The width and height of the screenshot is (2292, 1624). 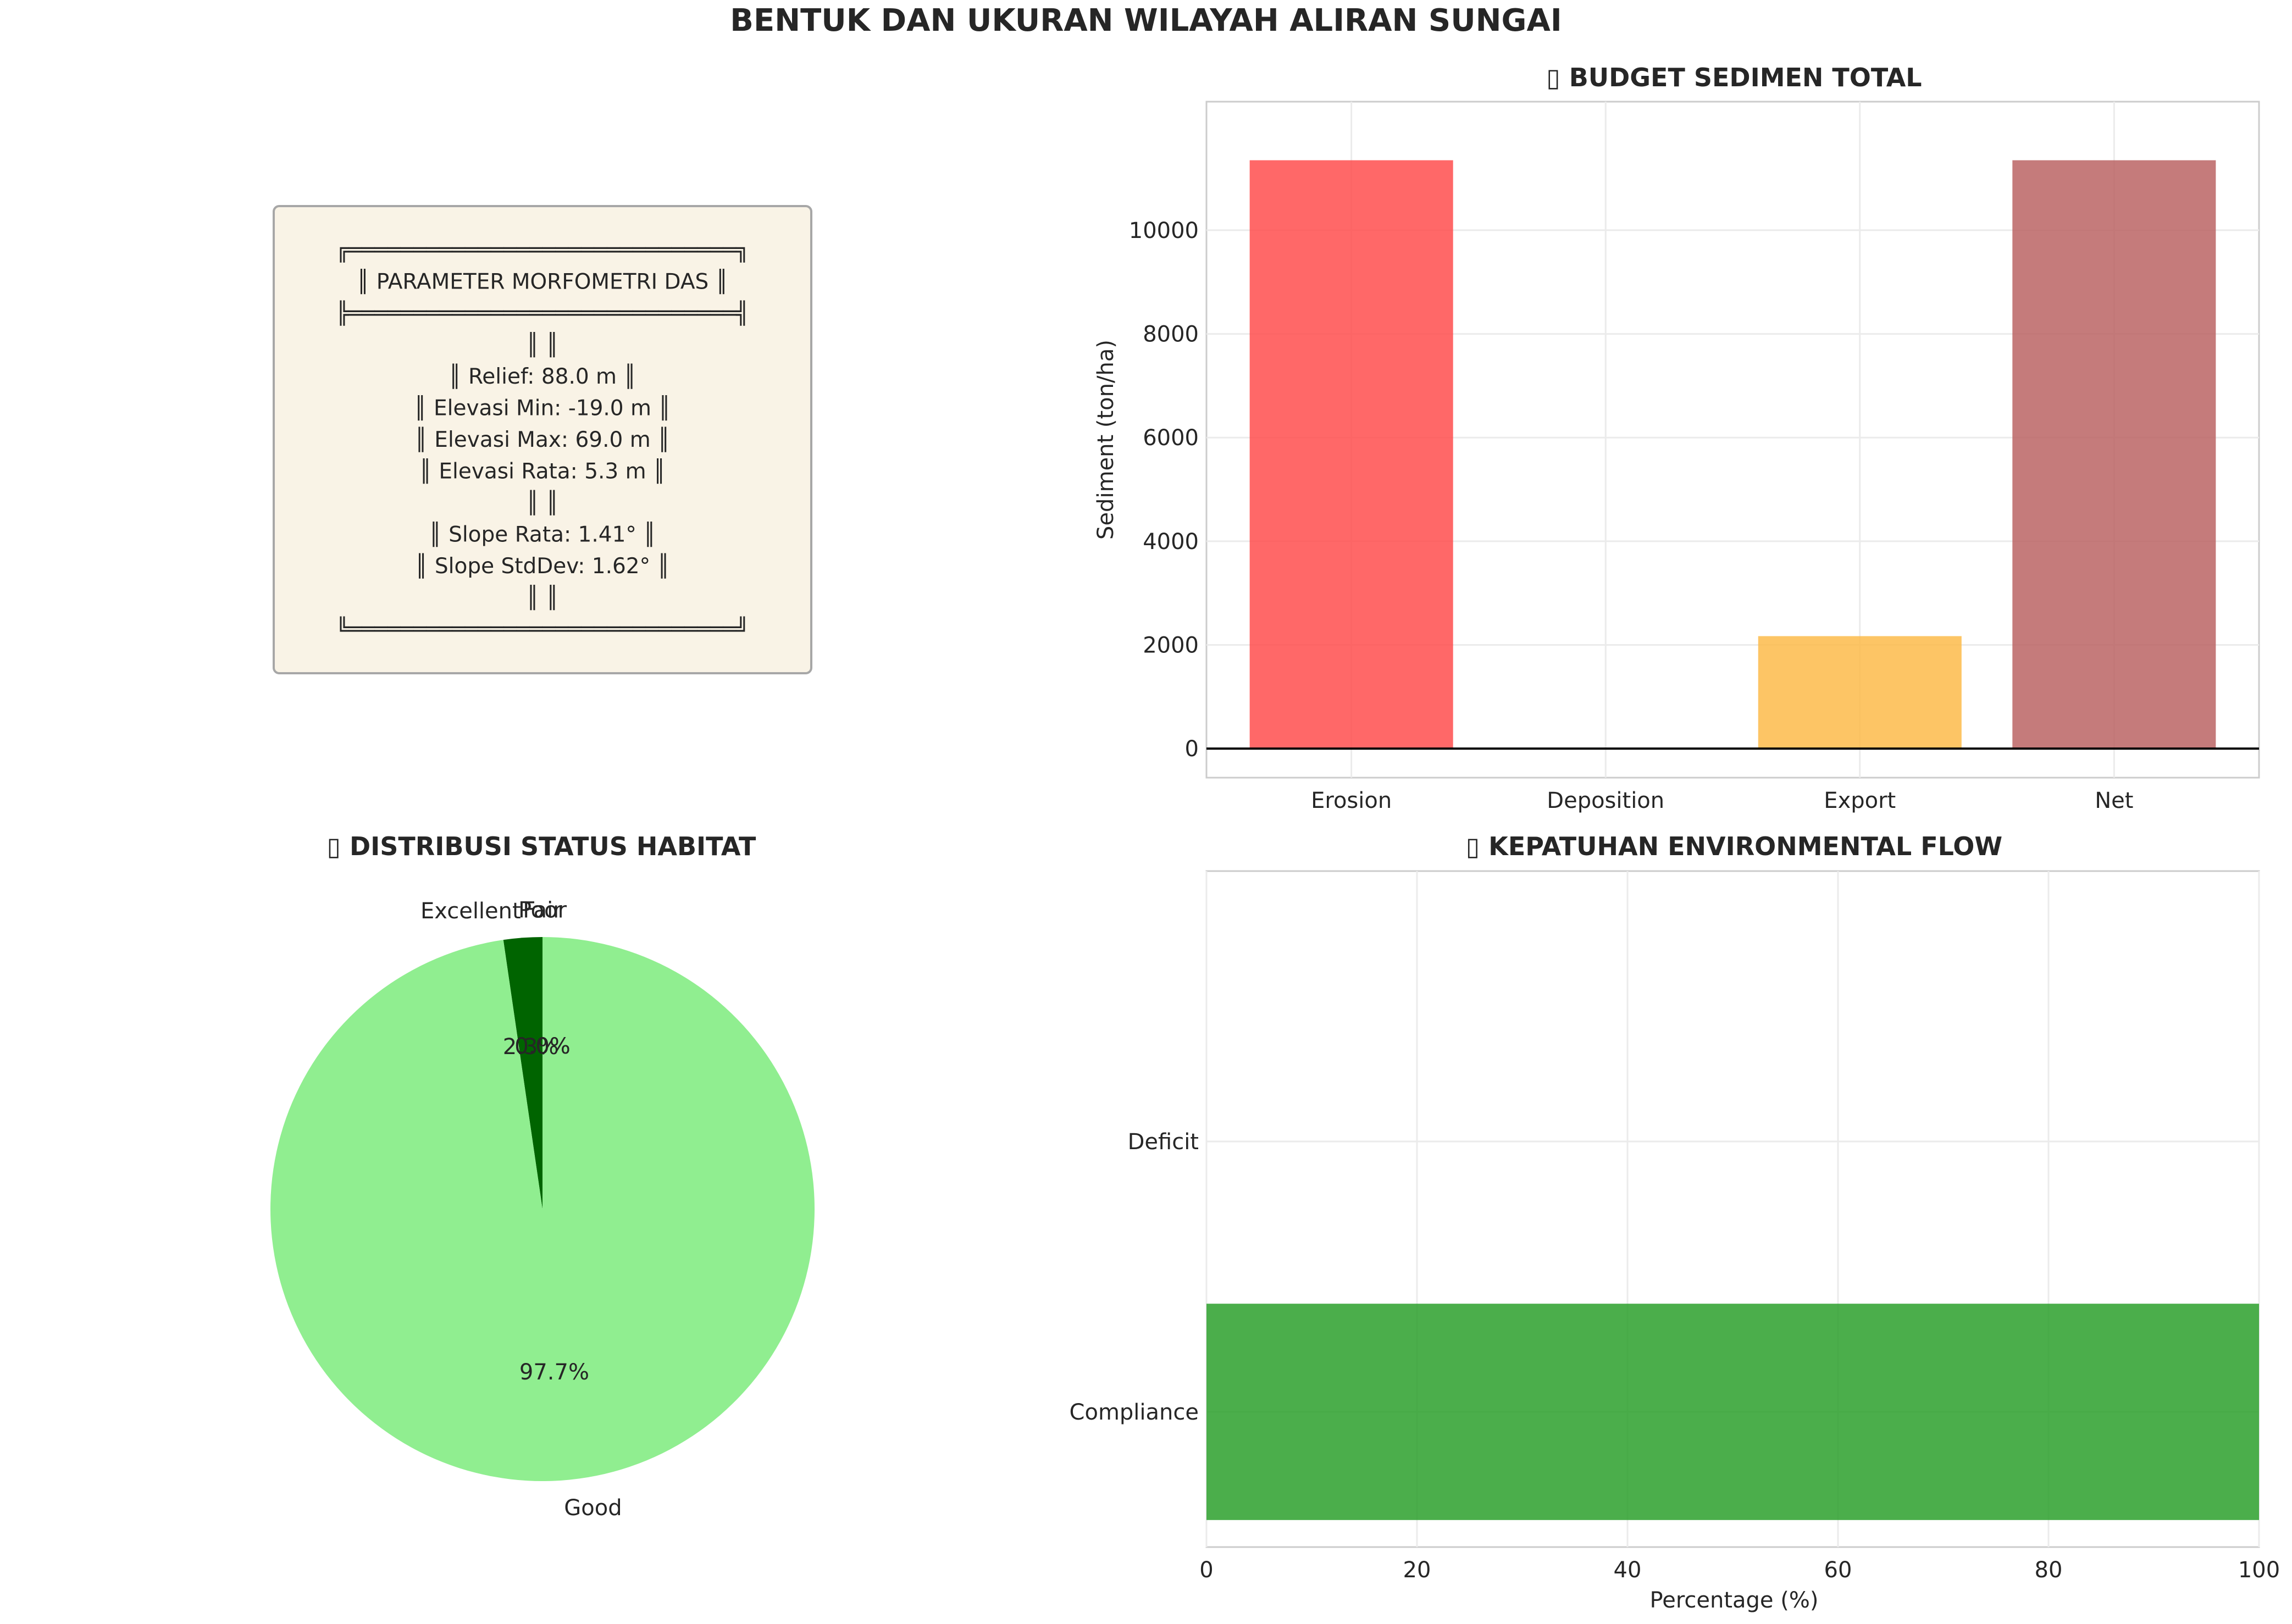 What do you see at coordinates (1134, 1412) in the screenshot?
I see `eflow-y-tick-label: Compliance` at bounding box center [1134, 1412].